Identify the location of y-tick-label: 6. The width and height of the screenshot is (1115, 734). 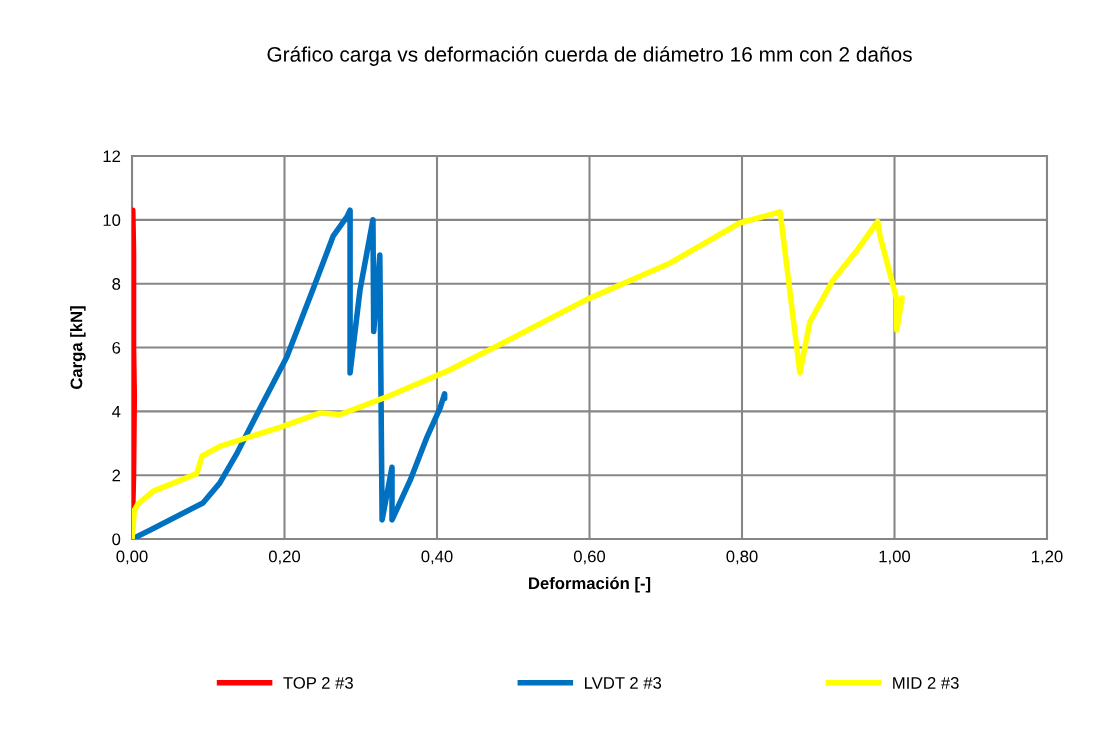
(116, 347).